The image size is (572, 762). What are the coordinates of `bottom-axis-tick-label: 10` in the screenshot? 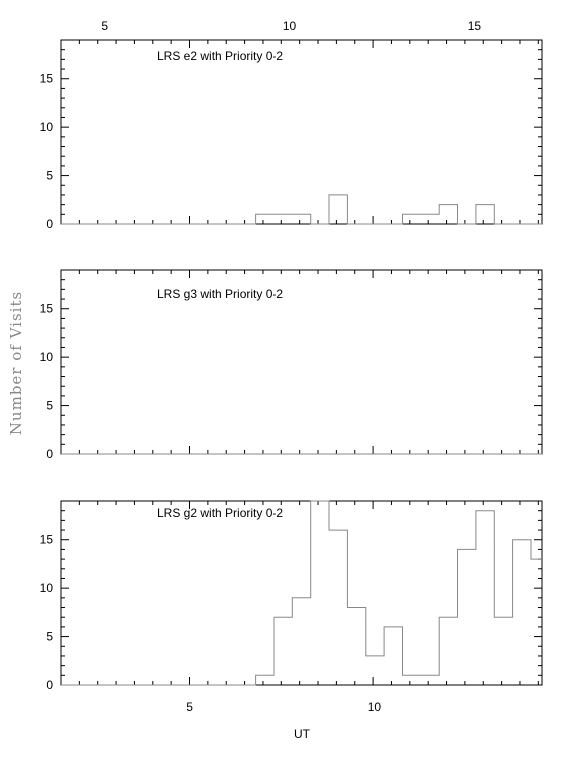 It's located at (375, 707).